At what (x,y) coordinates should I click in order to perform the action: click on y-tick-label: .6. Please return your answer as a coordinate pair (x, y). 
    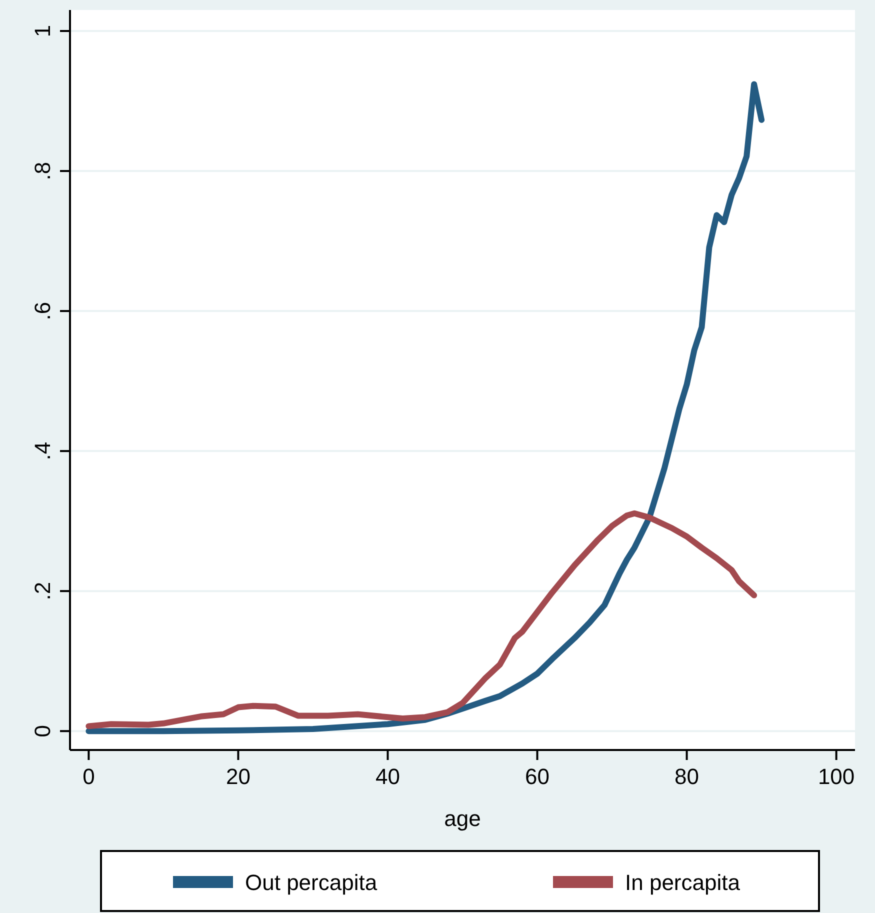
    Looking at the image, I should click on (42, 311).